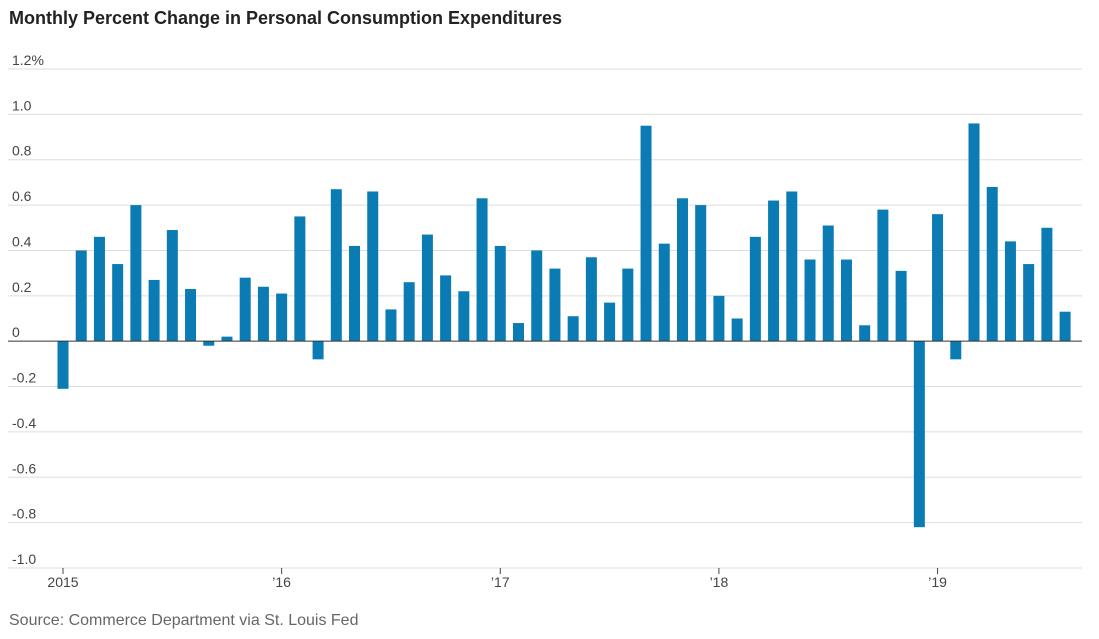 The width and height of the screenshot is (1099, 639). What do you see at coordinates (28, 309) in the screenshot?
I see `y-axis-ticks: 1.2% 1.0 0.8 0.6 0.4 0.2 0 -0.2 -0.4 -0.6 -0.8 -1.0` at bounding box center [28, 309].